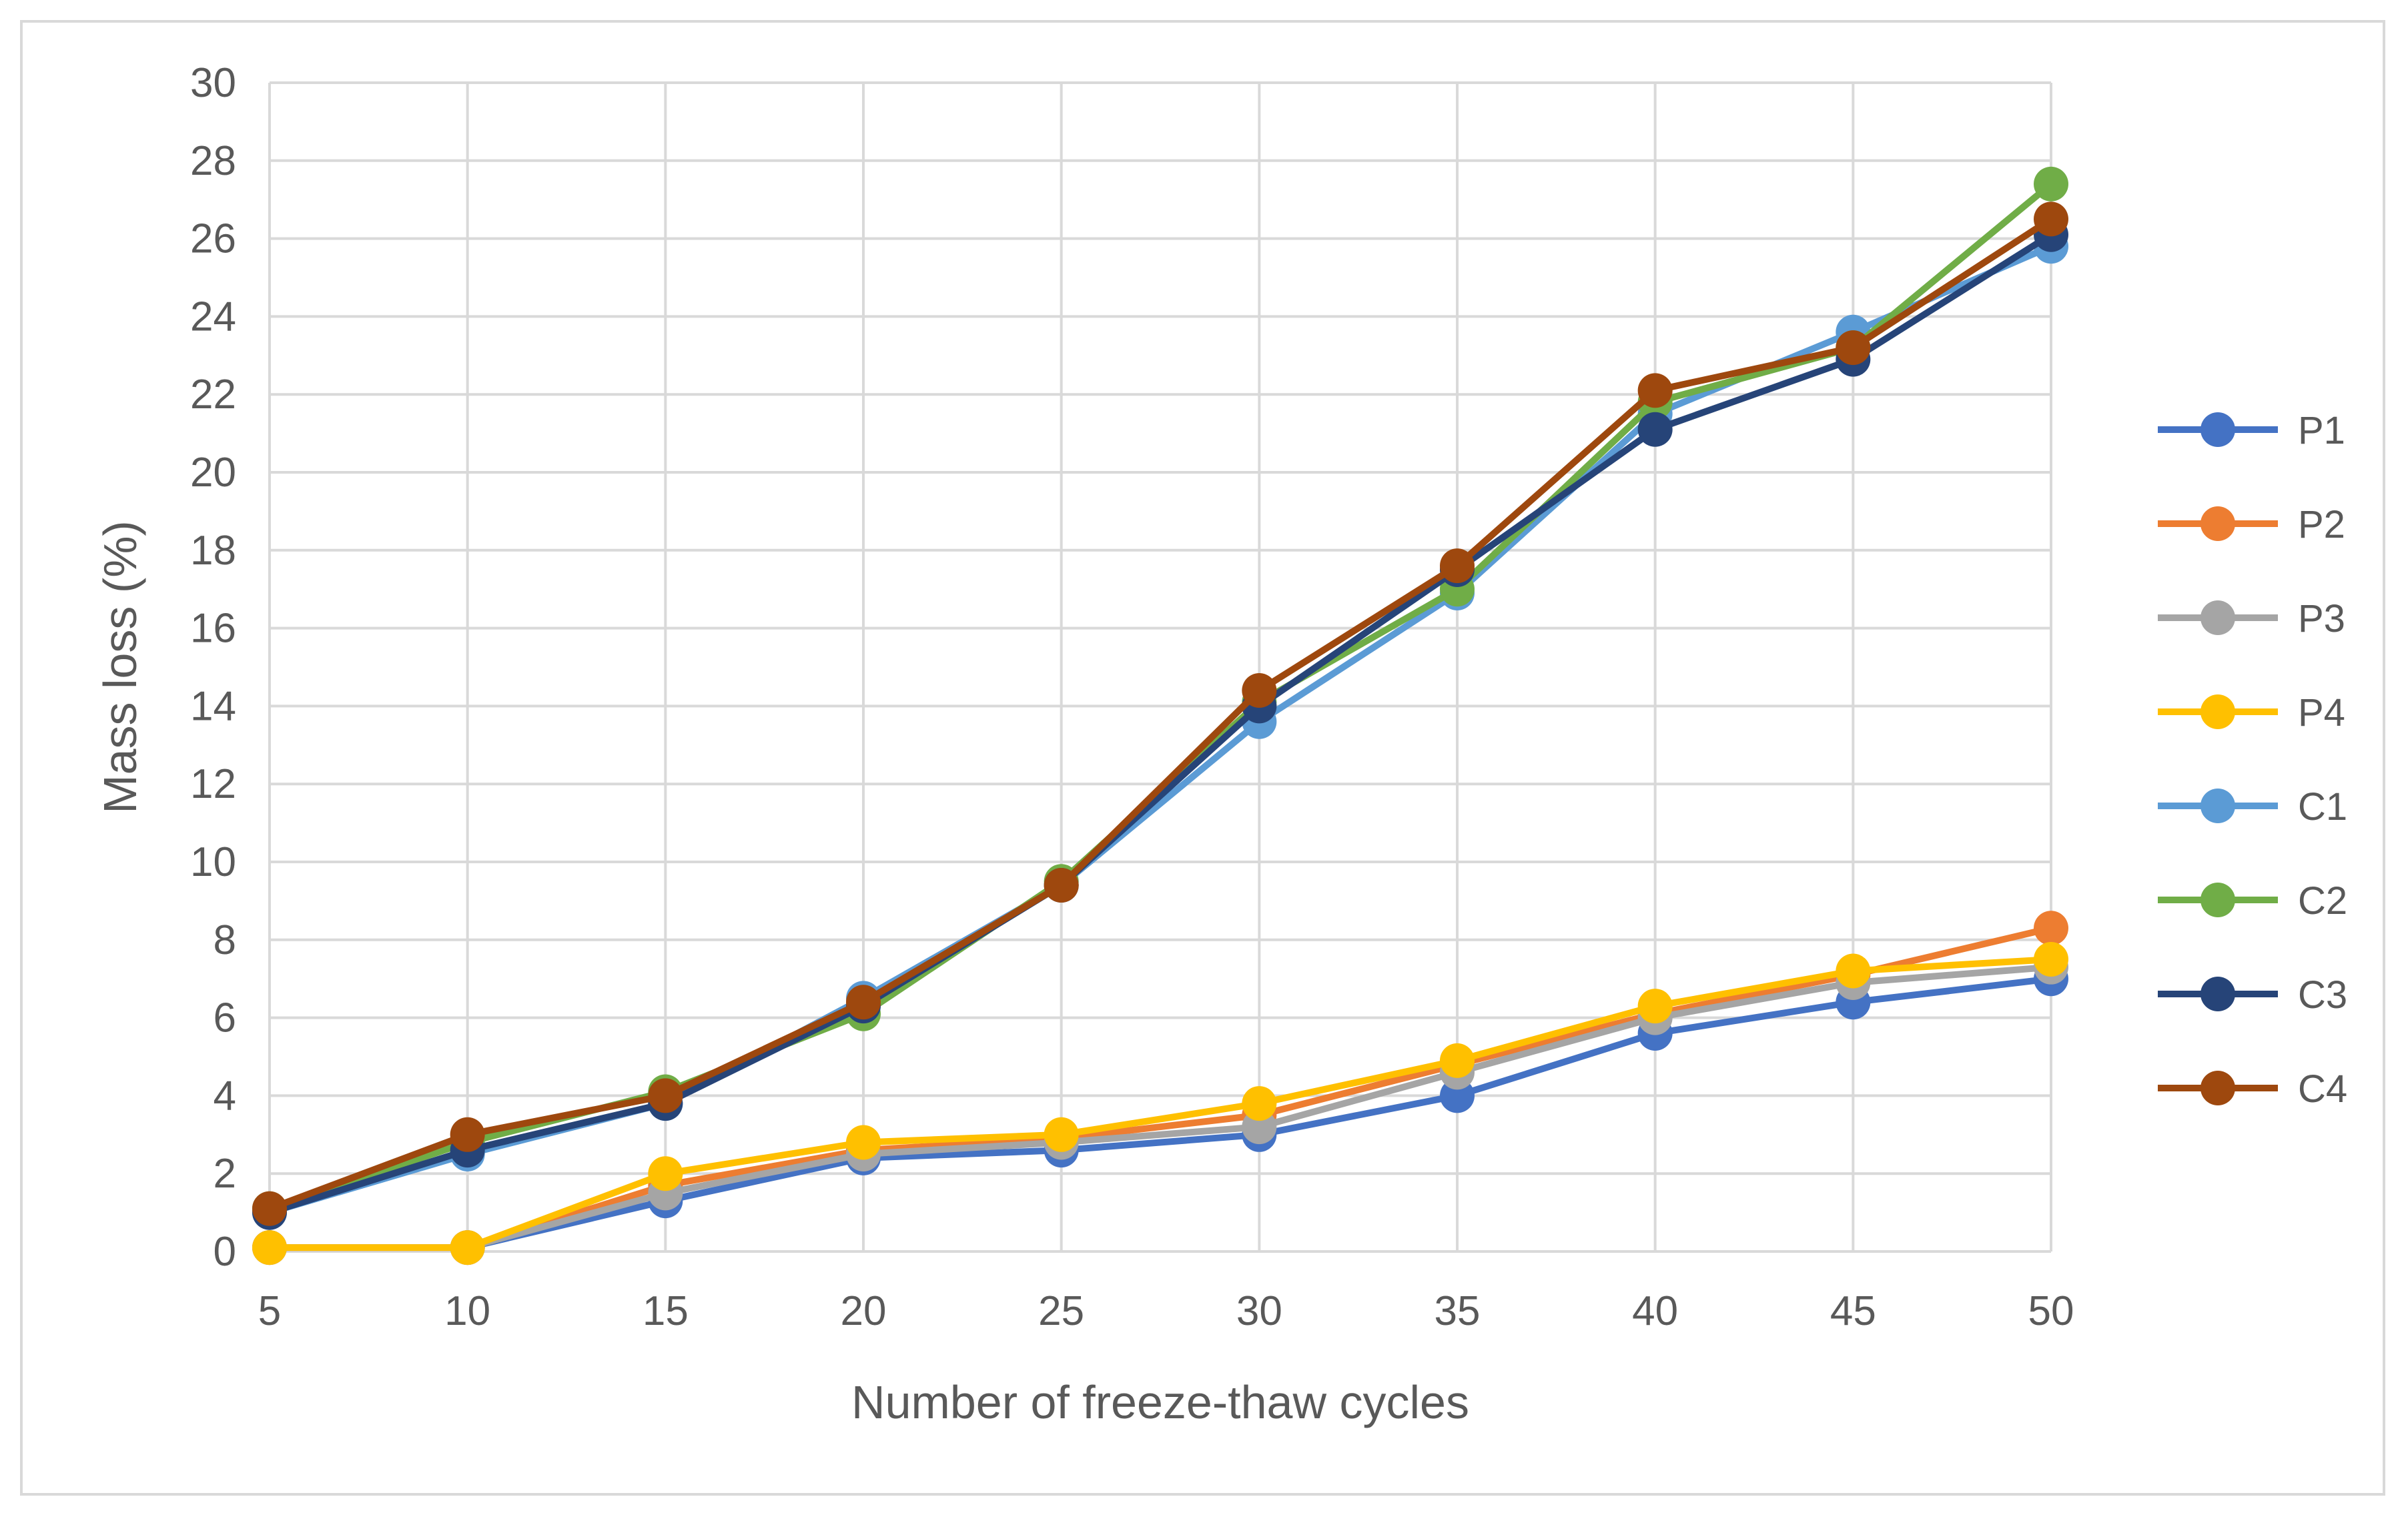  Describe the element at coordinates (2322, 807) in the screenshot. I see `legend-label-c1: C1` at that location.